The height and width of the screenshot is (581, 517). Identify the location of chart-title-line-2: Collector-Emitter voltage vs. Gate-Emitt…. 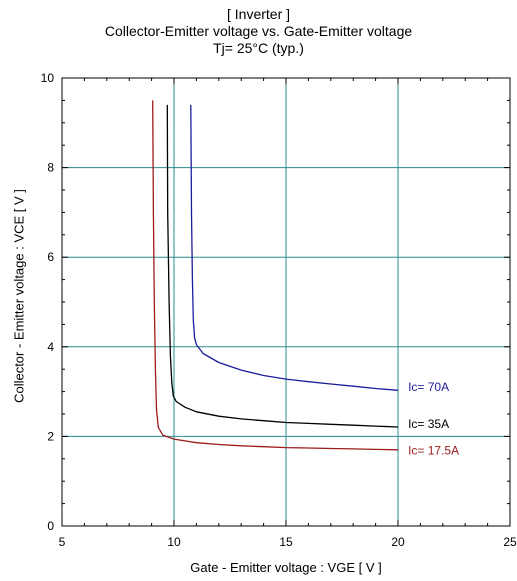
(258, 31).